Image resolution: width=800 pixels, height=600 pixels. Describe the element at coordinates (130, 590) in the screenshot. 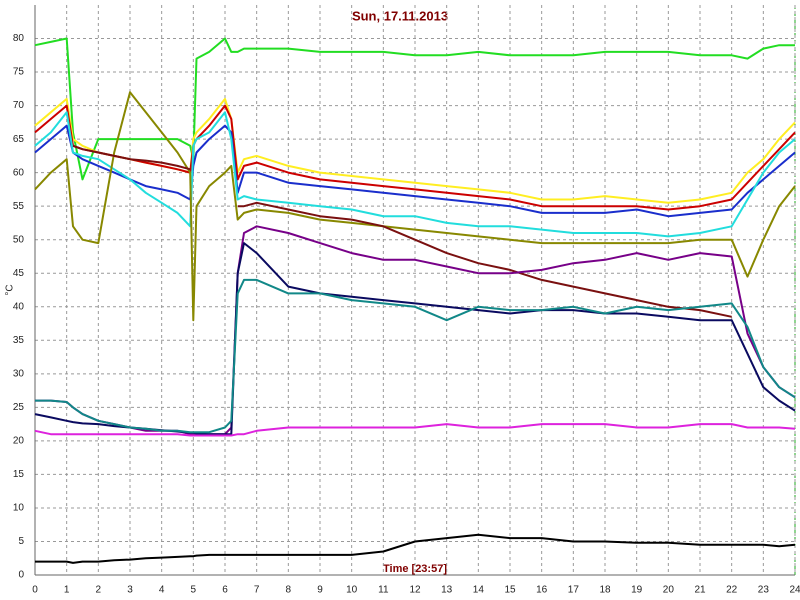

I see `x-tick-label: 3` at that location.